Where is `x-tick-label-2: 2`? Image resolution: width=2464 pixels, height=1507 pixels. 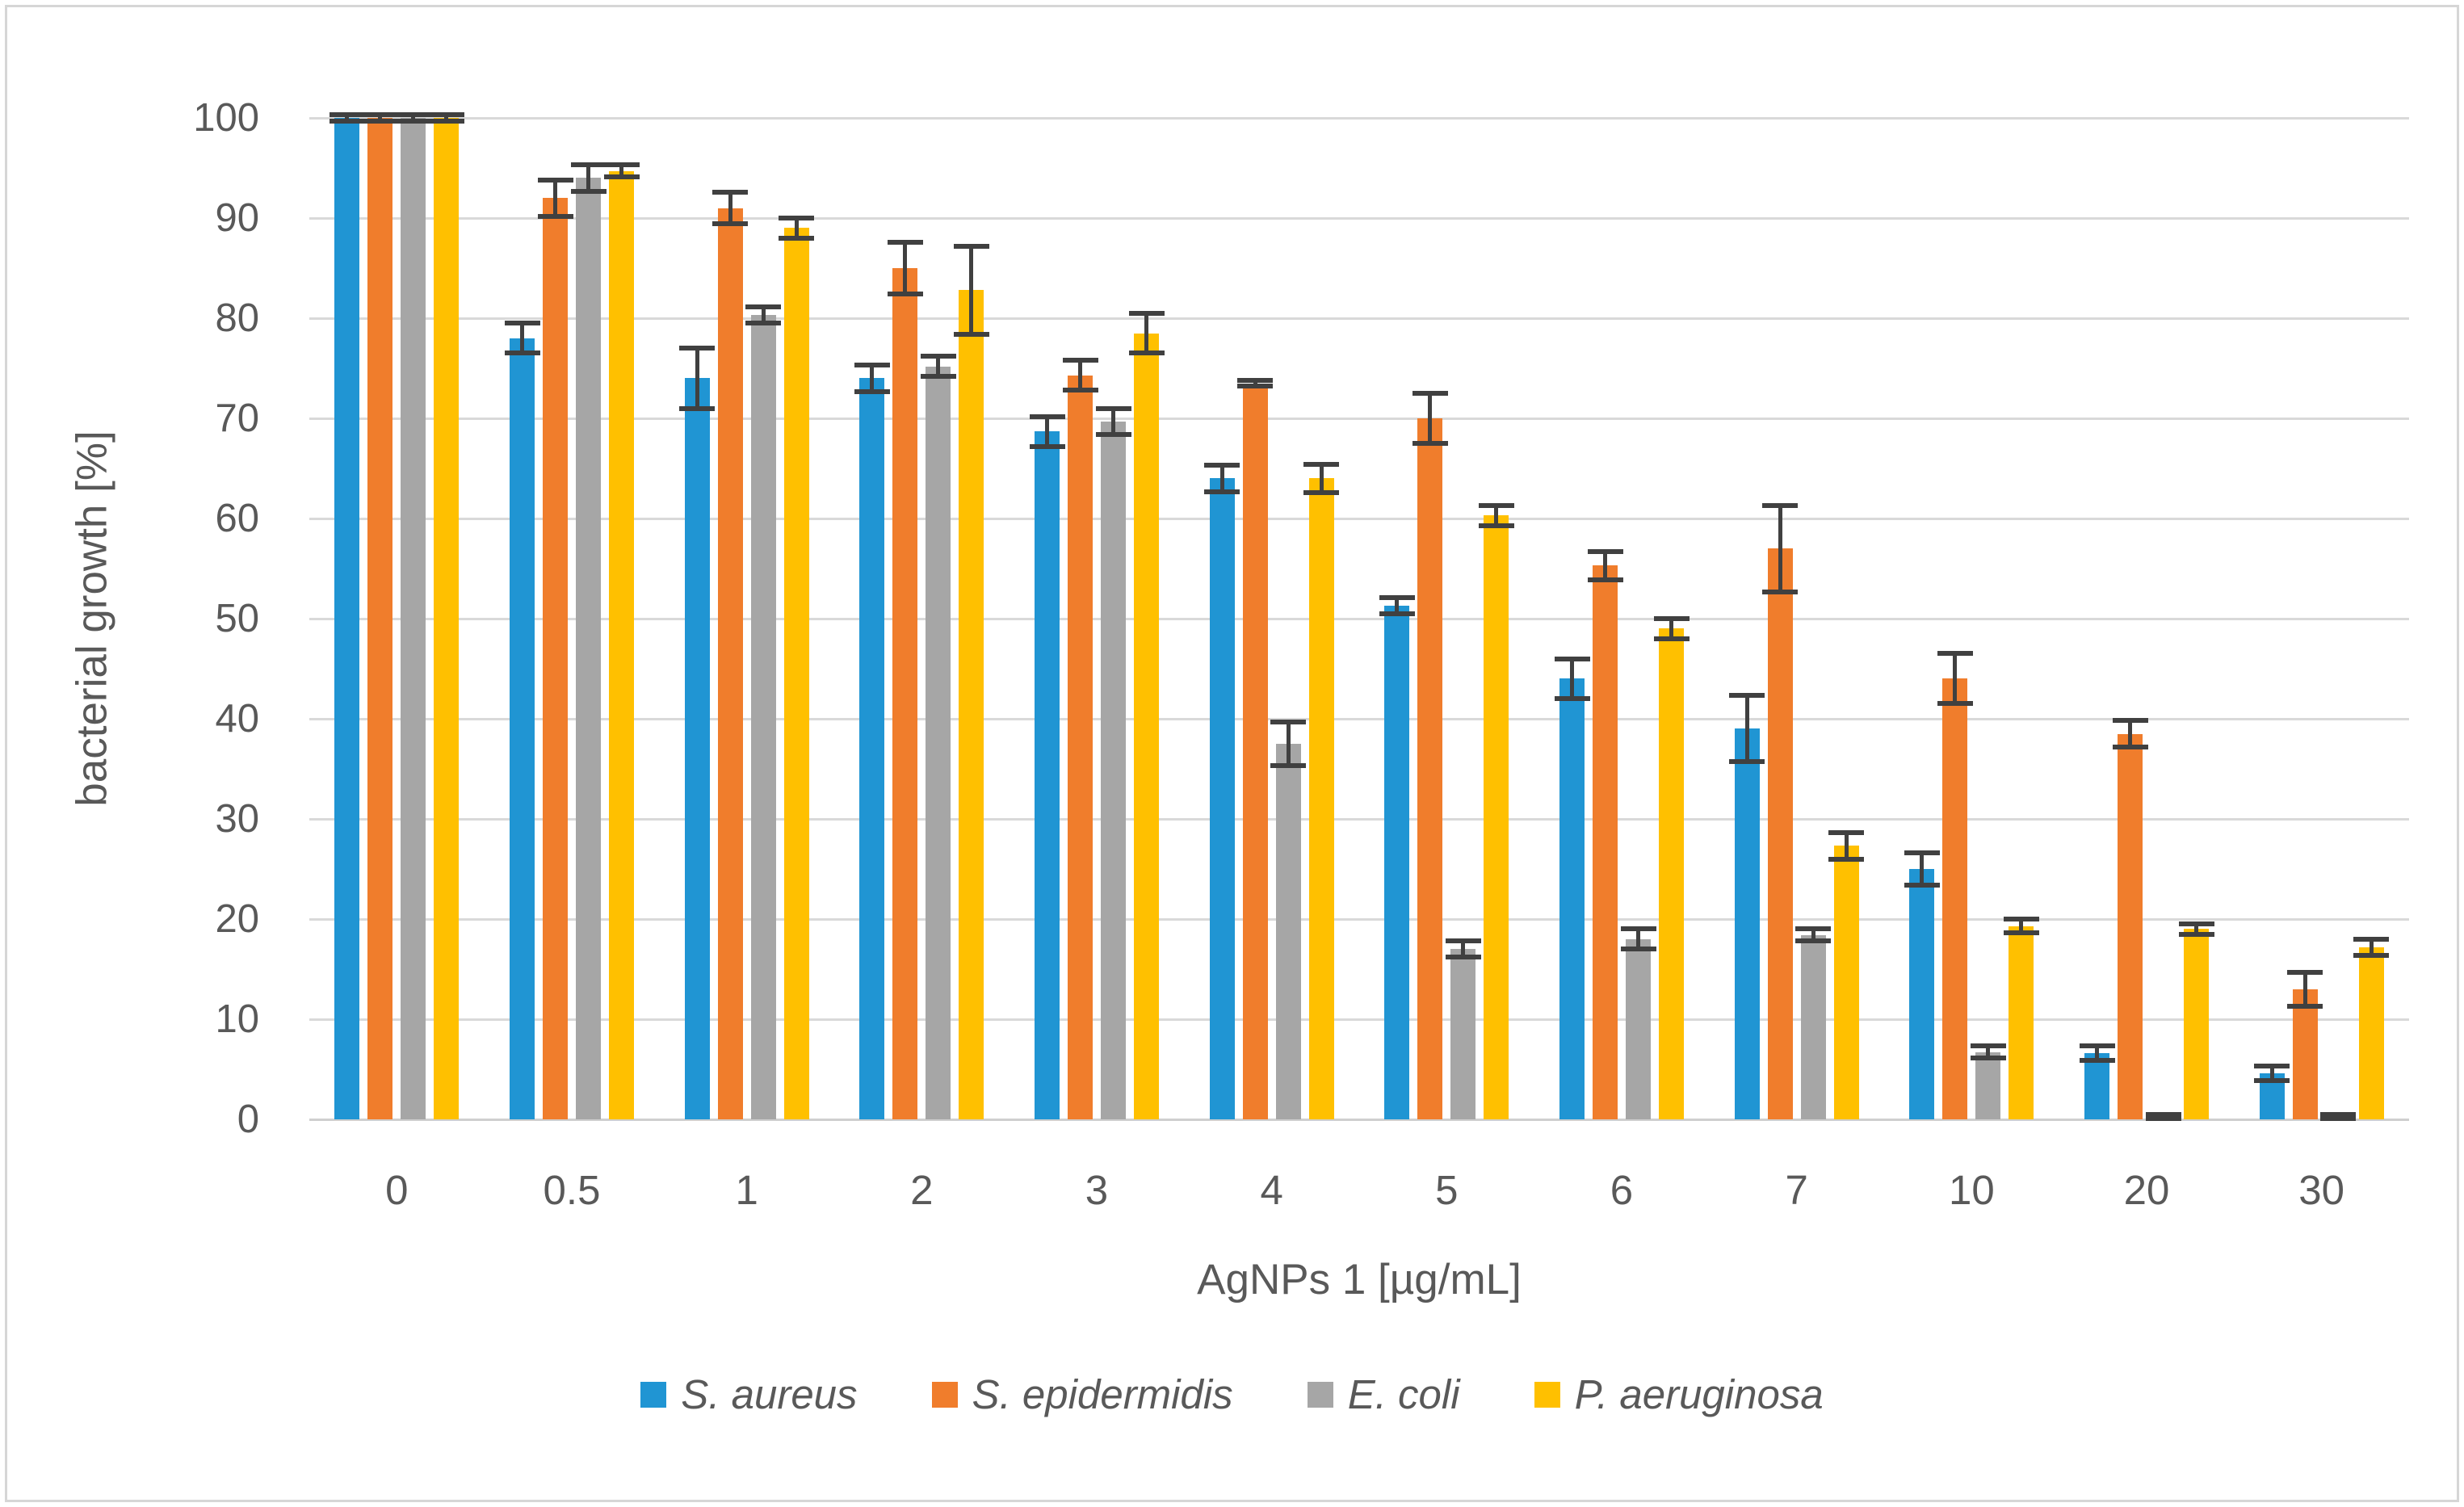
x-tick-label-2: 2 is located at coordinates (922, 1190).